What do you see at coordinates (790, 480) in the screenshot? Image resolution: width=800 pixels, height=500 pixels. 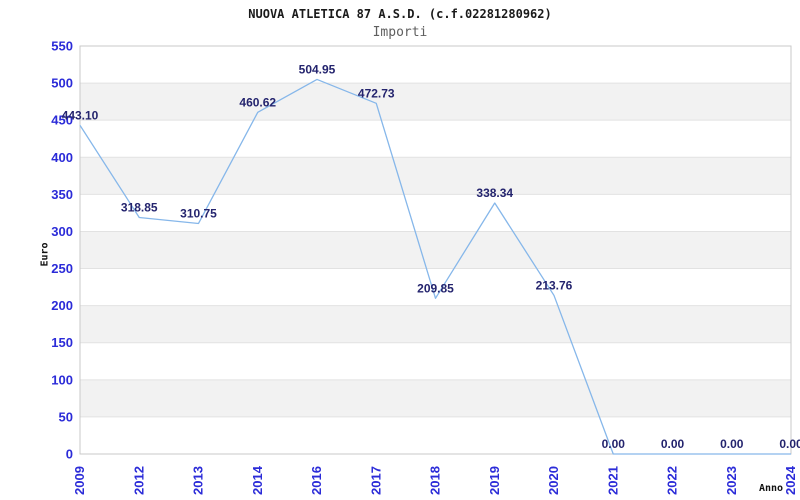 I see `x-tick-label: 2024` at bounding box center [790, 480].